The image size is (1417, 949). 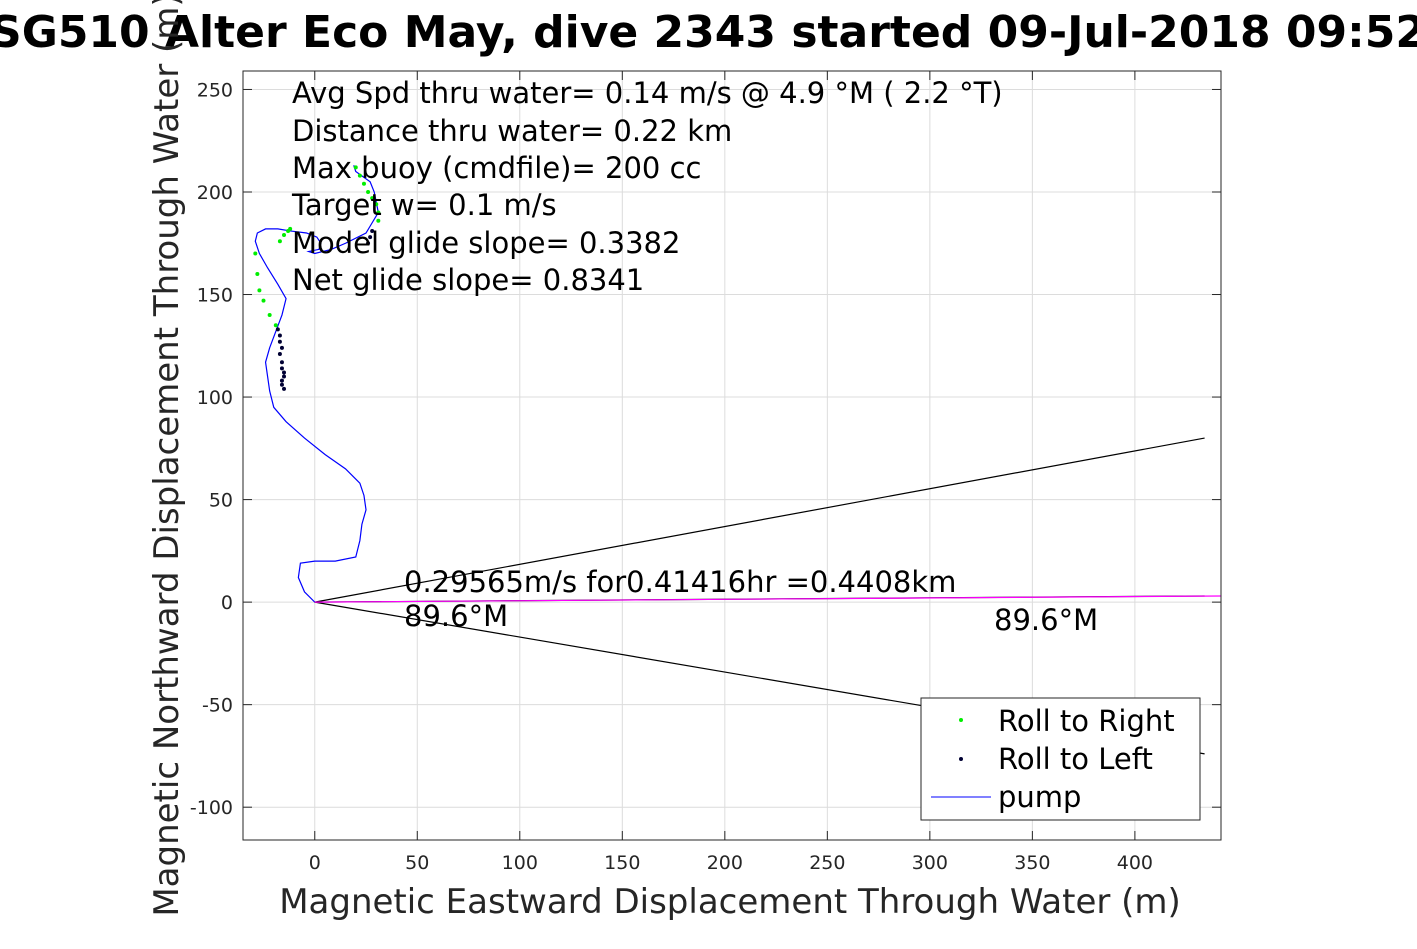 What do you see at coordinates (1086, 721) in the screenshot?
I see `legend-label-roll-right: Roll to Right` at bounding box center [1086, 721].